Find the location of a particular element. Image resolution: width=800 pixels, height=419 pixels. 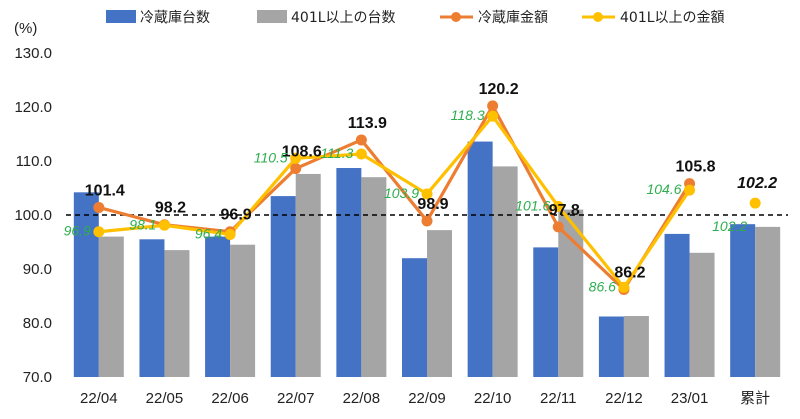

data-label-green: 118.3 is located at coordinates (468, 115).